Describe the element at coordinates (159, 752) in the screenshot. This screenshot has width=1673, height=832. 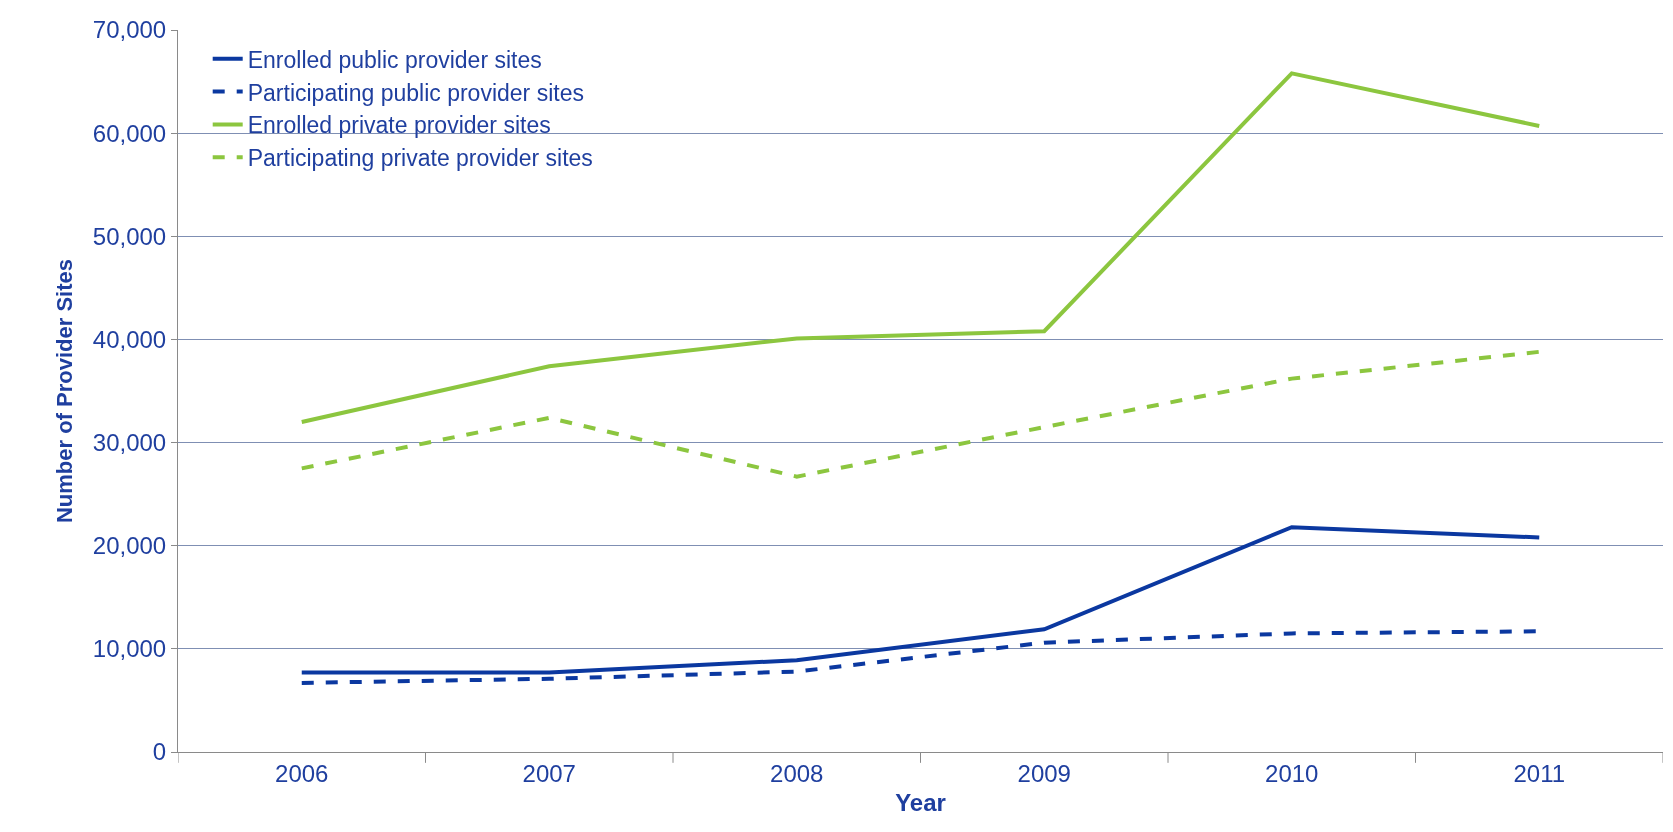
I see `y-tick-label: 0` at that location.